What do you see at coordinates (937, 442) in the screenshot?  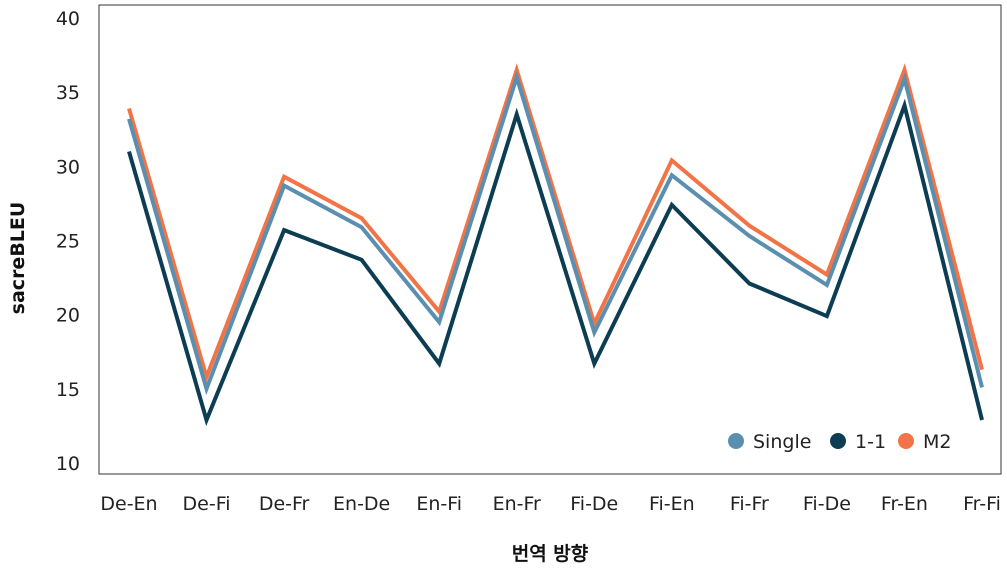 I see `legend-label: M2` at bounding box center [937, 442].